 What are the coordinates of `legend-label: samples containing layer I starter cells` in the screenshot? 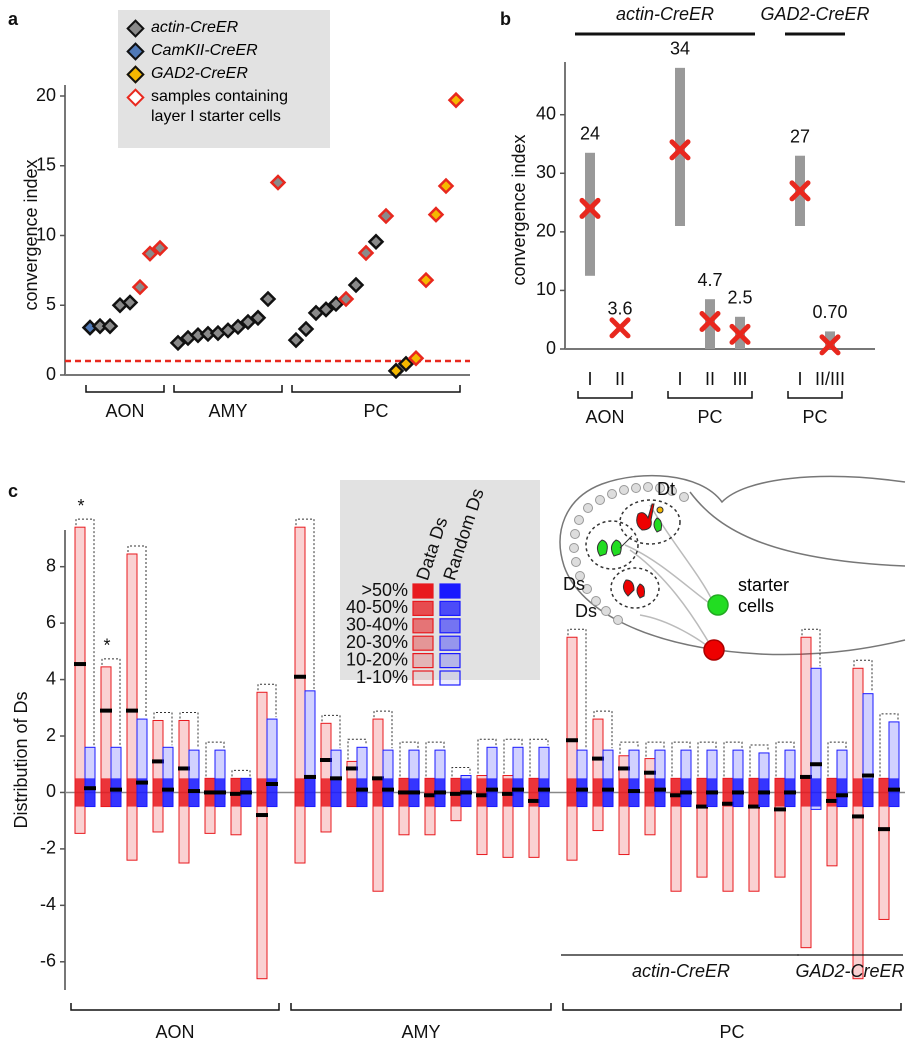 It's located at (219, 106).